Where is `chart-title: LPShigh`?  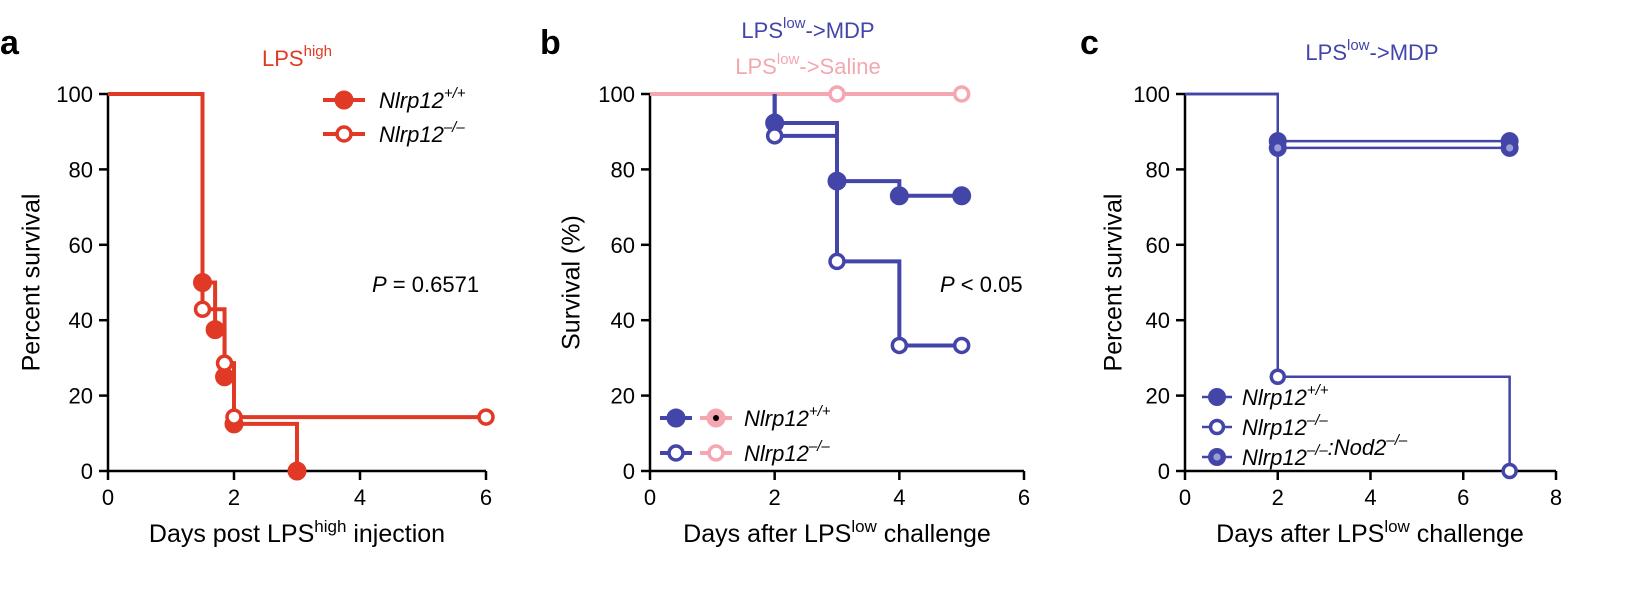 chart-title: LPShigh is located at coordinates (297, 57).